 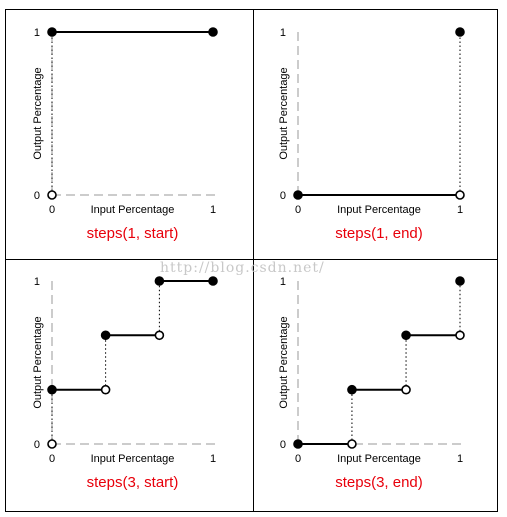 I want to click on caption: steps(1, start), so click(x=133, y=233).